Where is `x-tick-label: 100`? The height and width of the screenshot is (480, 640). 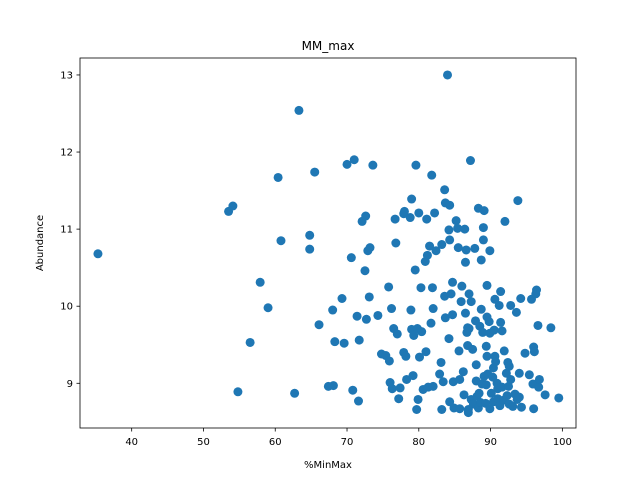
x-tick-label: 100 is located at coordinates (562, 442).